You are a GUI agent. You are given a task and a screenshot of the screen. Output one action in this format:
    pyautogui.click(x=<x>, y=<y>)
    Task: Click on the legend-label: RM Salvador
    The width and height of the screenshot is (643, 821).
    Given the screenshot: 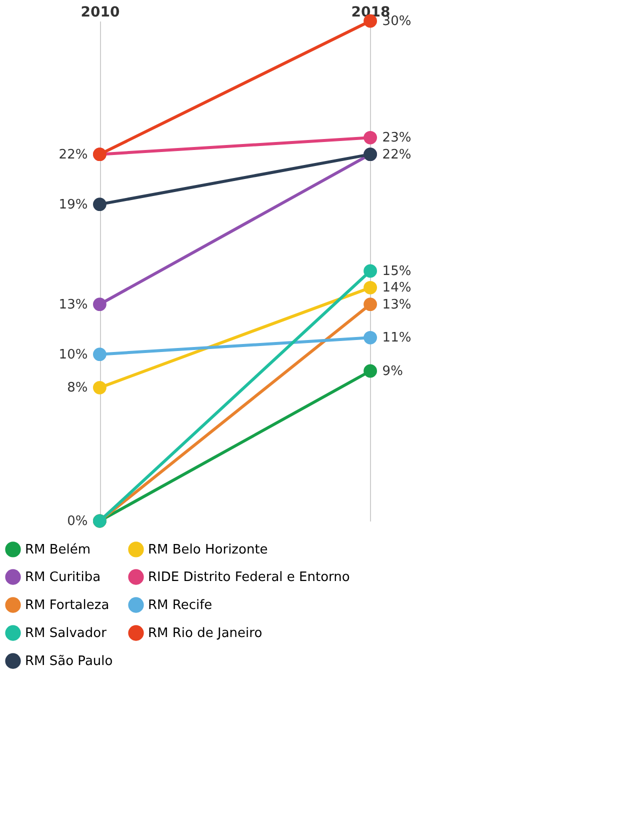 What is the action you would take?
    pyautogui.click(x=66, y=633)
    